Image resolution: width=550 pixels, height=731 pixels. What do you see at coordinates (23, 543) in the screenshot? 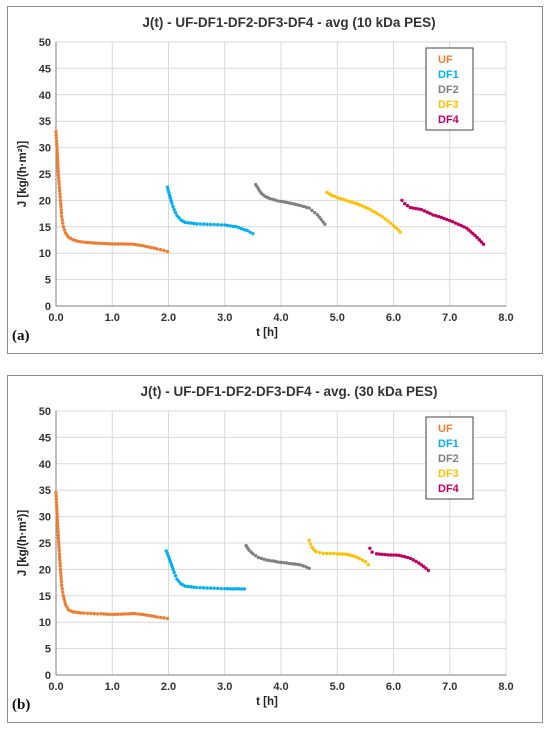
I see `chart-b-ylabel: J [kg/(h·m²)]` at bounding box center [23, 543].